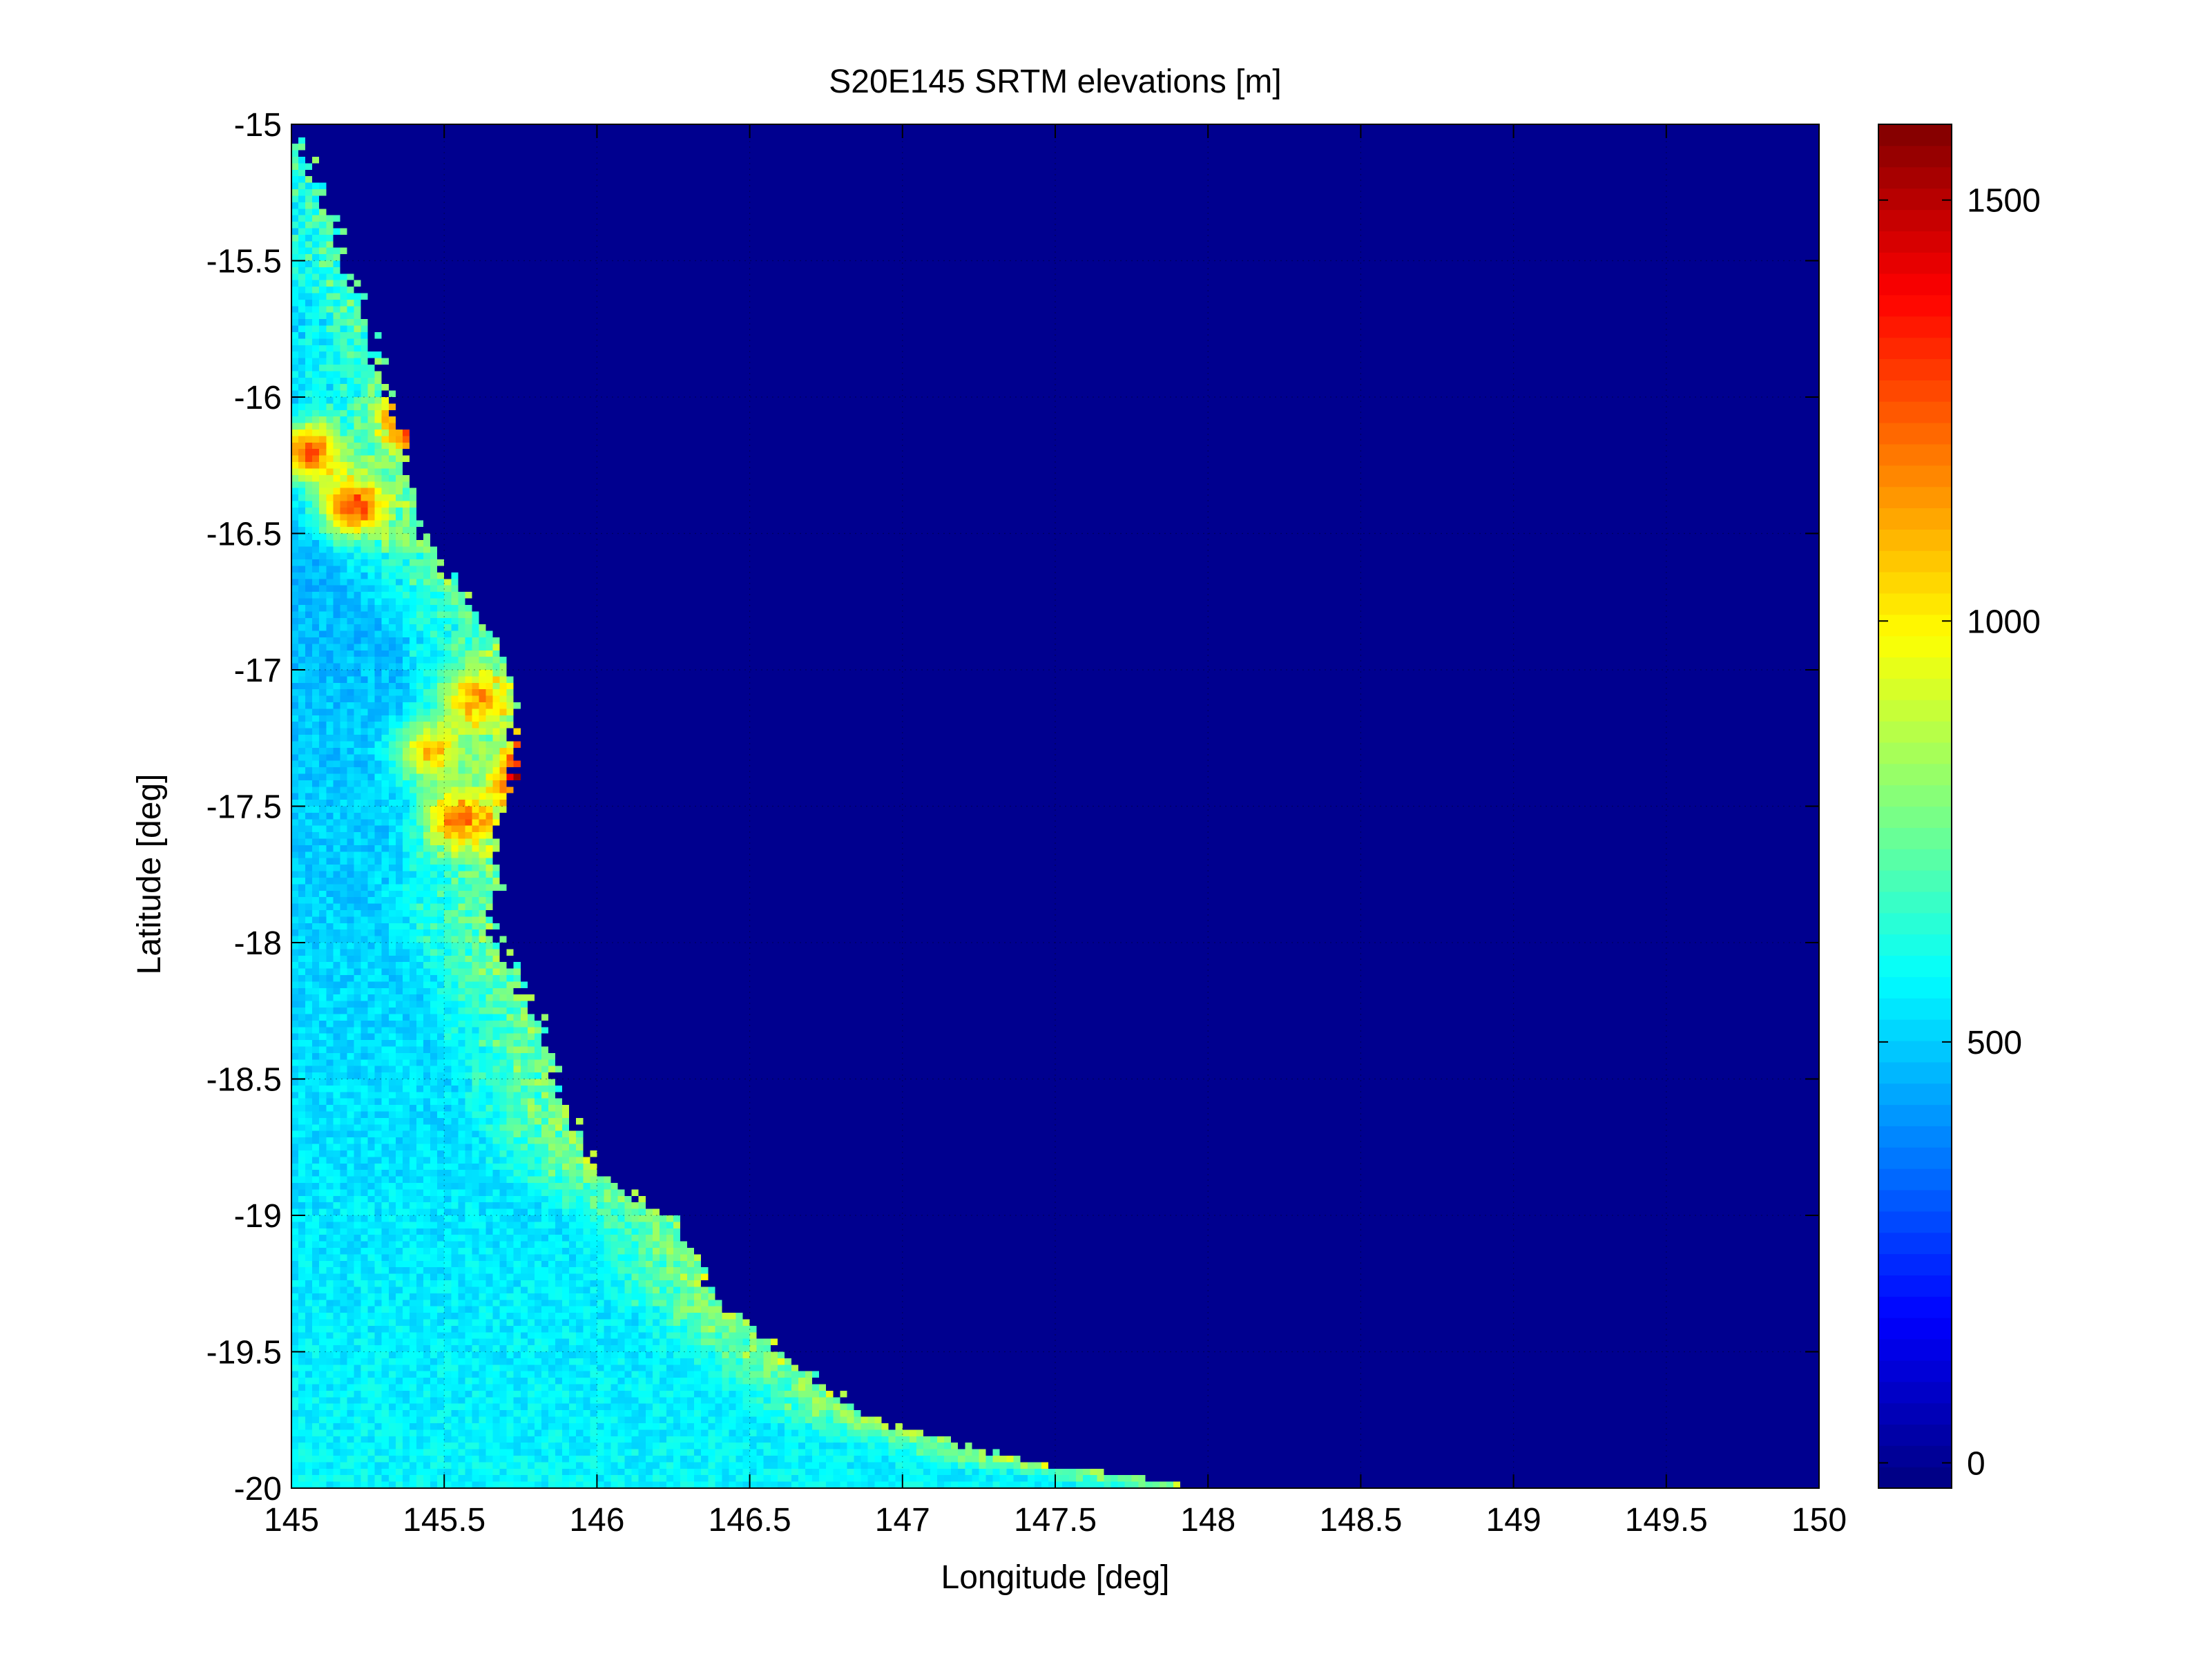 This screenshot has height=1658, width=2212. Describe the element at coordinates (1055, 1520) in the screenshot. I see `x-tick-label: 147.5` at that location.